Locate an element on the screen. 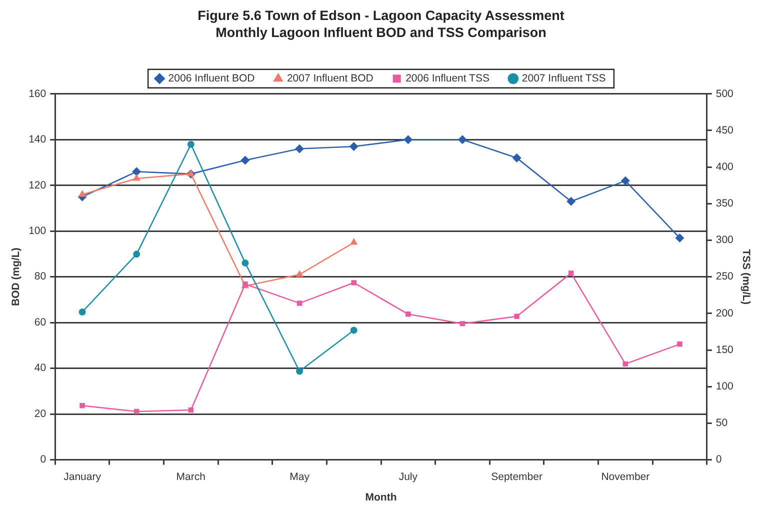 This screenshot has width=758, height=508. y-tick-label: 120 is located at coordinates (37, 185).